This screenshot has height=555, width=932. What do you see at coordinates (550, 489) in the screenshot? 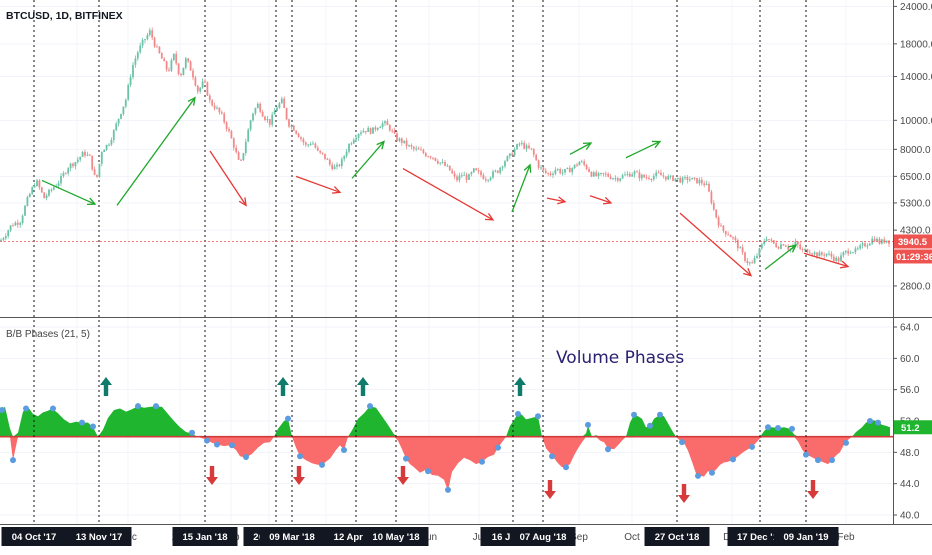
I see `sell-signal-arrow` at bounding box center [550, 489].